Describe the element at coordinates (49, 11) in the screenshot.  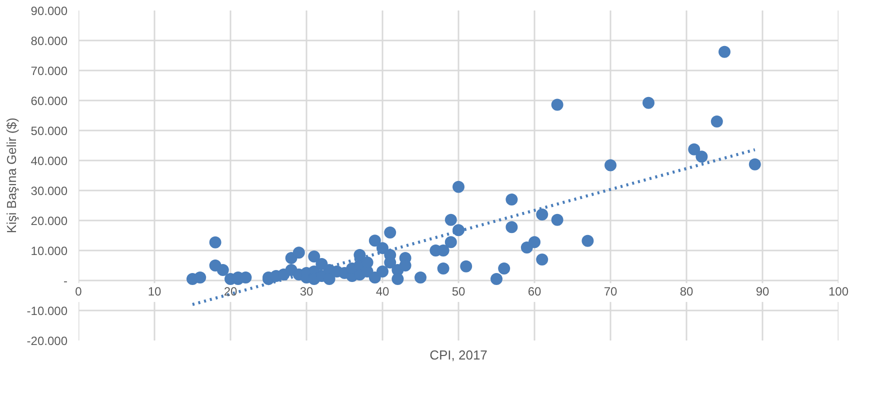
I see `y-tick-label: 90.000` at that location.